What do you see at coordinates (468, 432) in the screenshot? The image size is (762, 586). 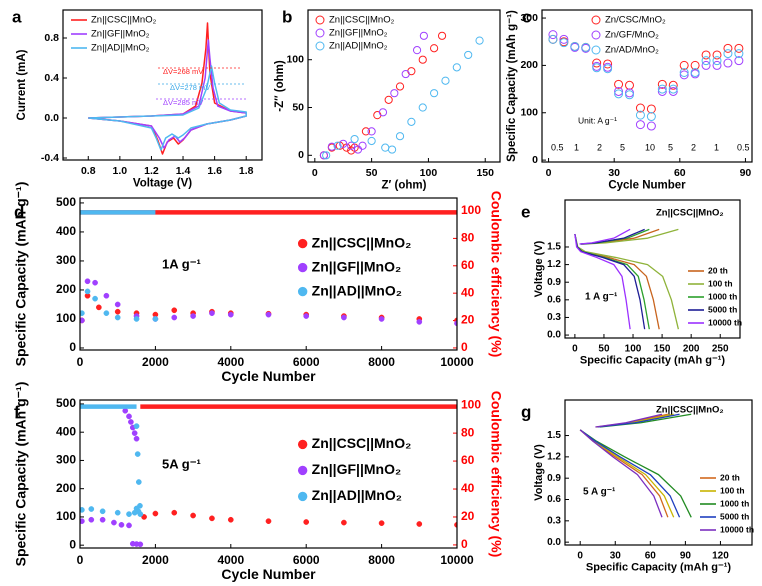 I see `y2-tick-label: 80` at bounding box center [468, 432].